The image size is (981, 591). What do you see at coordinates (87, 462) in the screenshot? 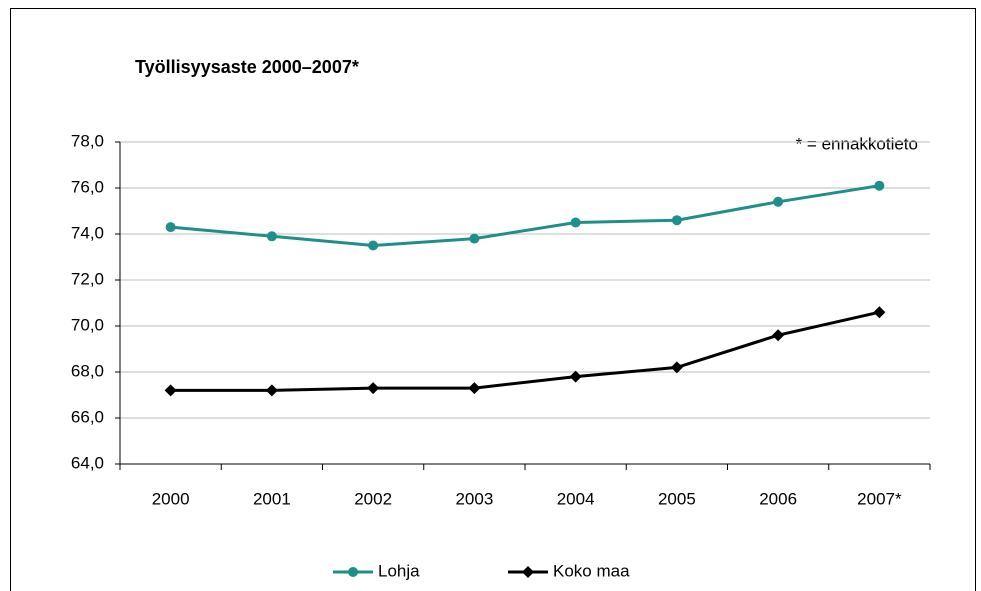
I see `y-tick-label: 64,0` at bounding box center [87, 462].